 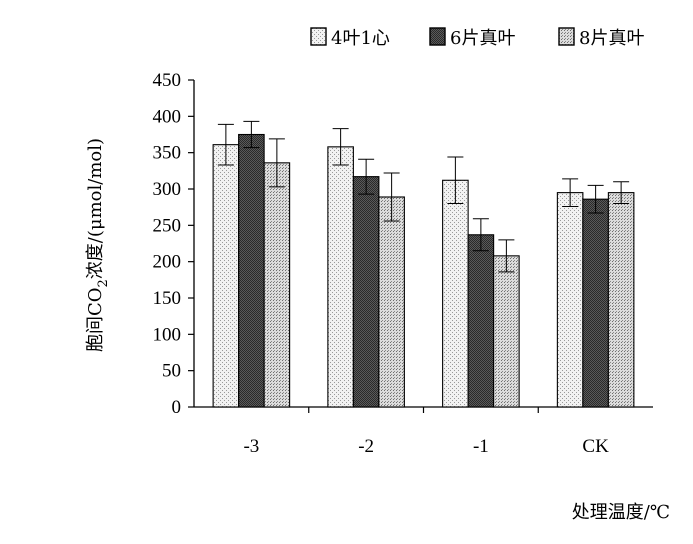 What do you see at coordinates (481, 446) in the screenshot?
I see `x-category-label: -1` at bounding box center [481, 446].